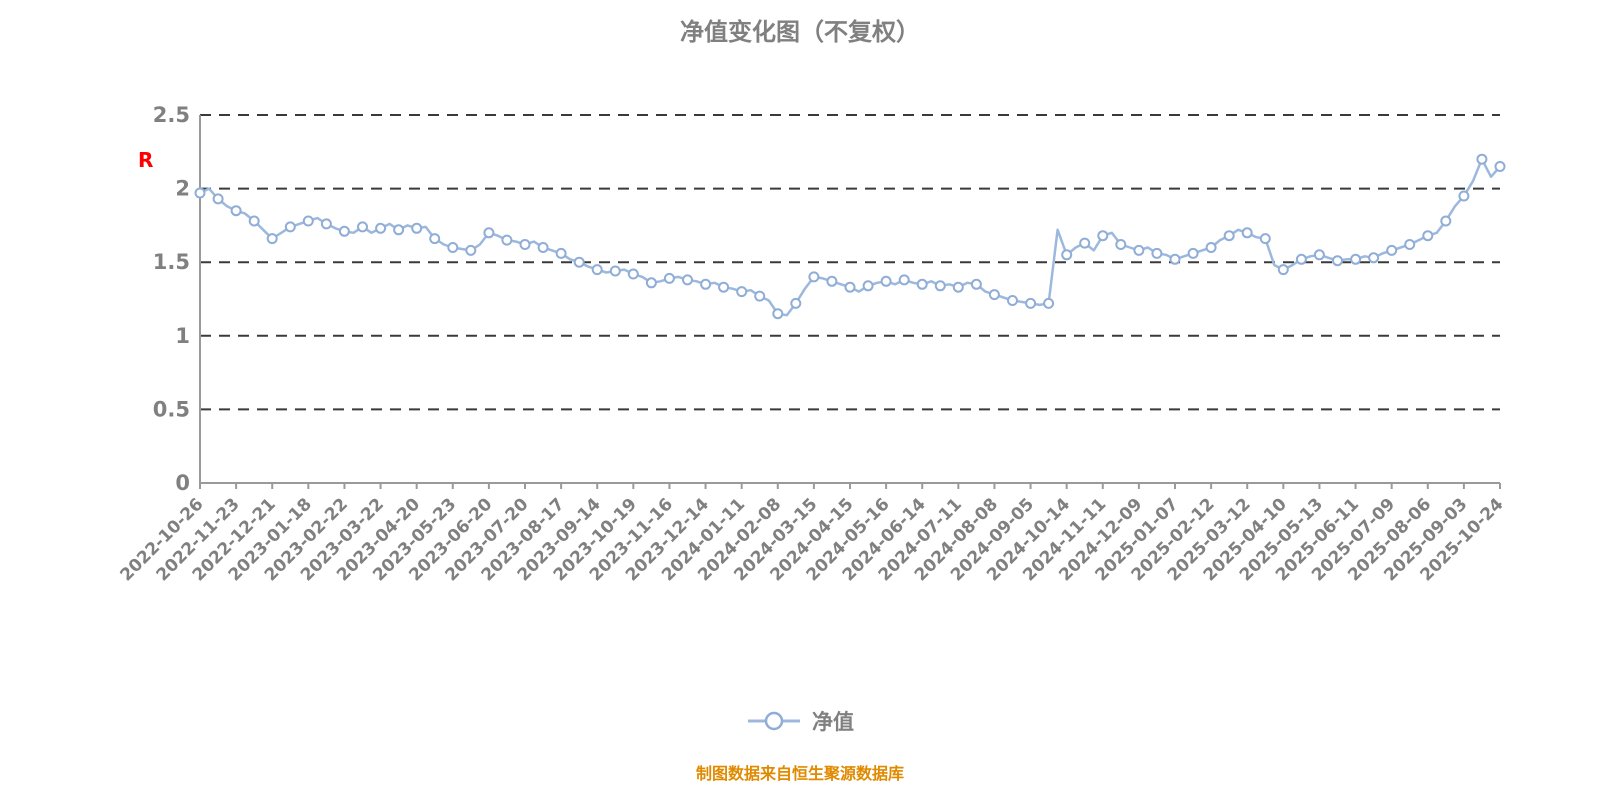 This screenshot has width=1600, height=800. What do you see at coordinates (774, 721) in the screenshot?
I see `legend-line-marker-icon` at bounding box center [774, 721].